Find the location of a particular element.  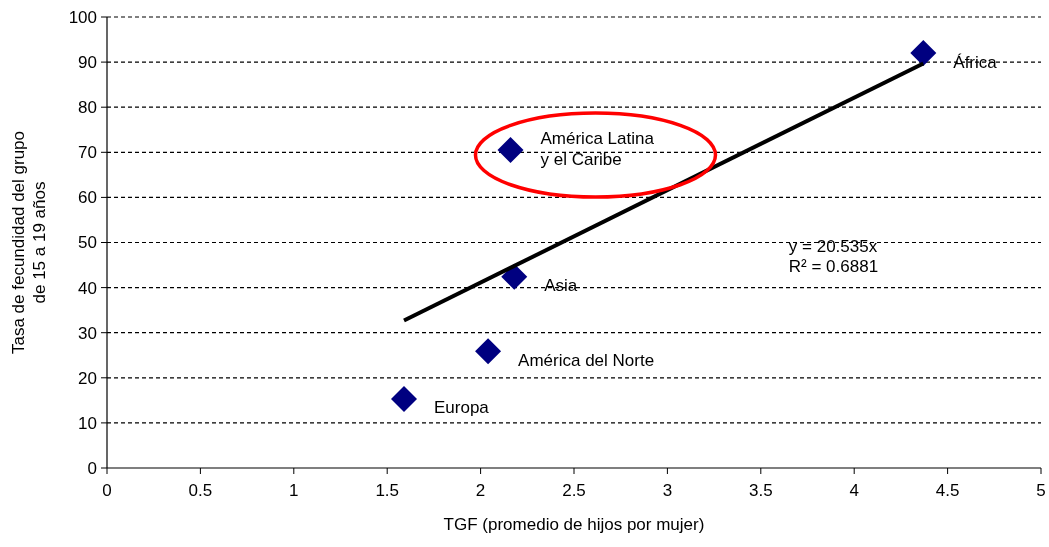

y-tick-label: 30 is located at coordinates (87, 333).